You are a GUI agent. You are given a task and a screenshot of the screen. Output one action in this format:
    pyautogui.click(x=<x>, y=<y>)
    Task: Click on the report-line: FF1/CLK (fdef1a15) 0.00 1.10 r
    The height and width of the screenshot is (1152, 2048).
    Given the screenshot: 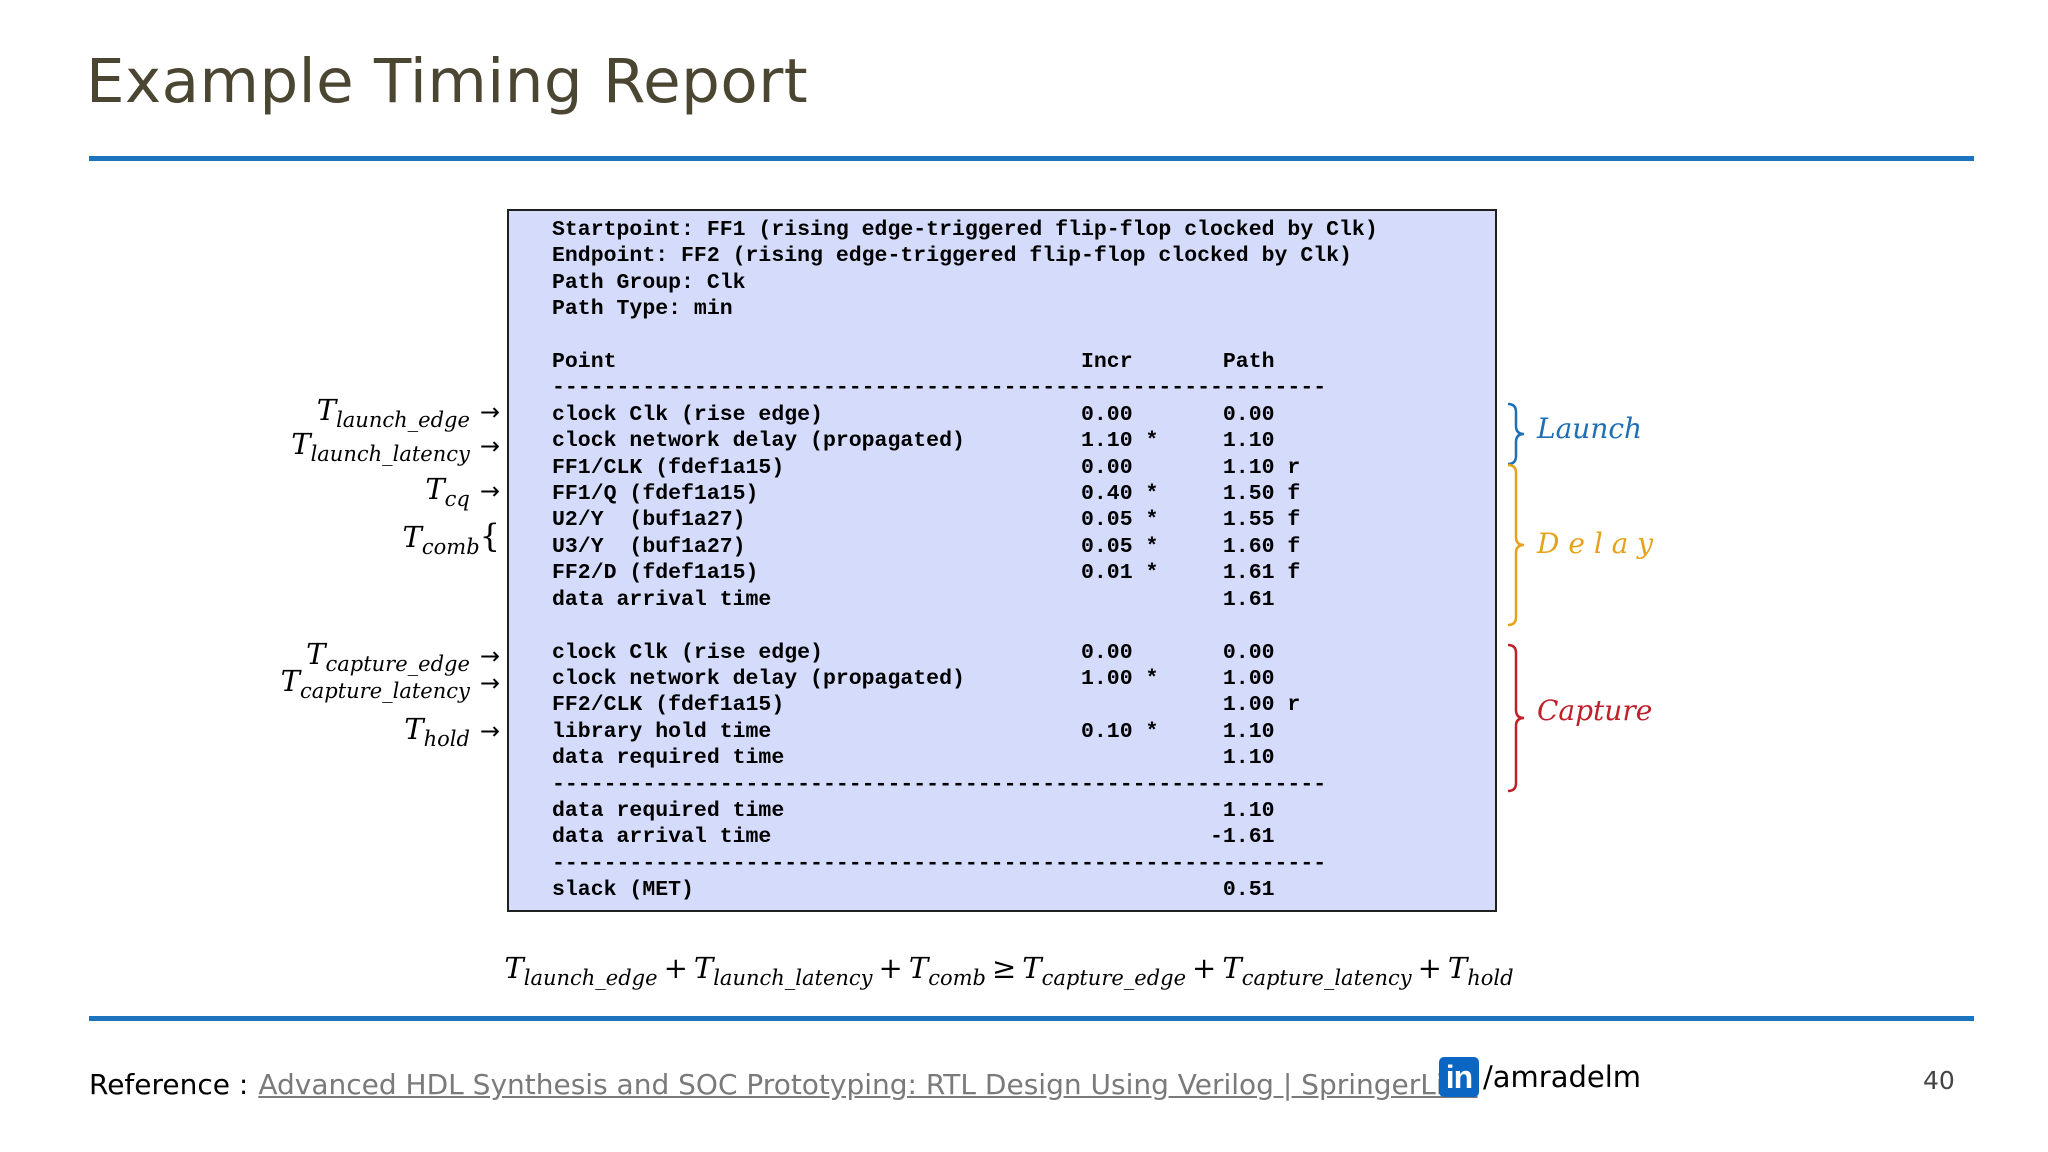 What is the action you would take?
    pyautogui.click(x=926, y=467)
    